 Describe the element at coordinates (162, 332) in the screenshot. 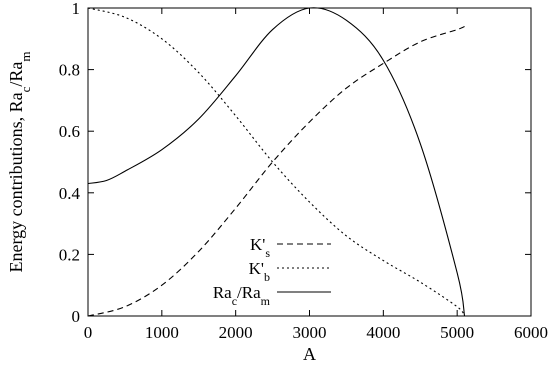

I see `x-tick-label: 1000` at that location.